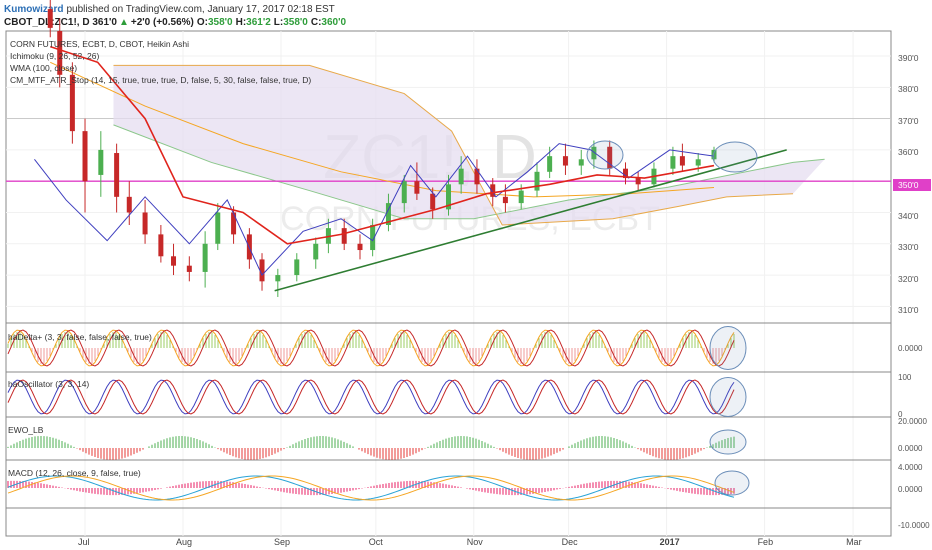 The height and width of the screenshot is (550, 932). What do you see at coordinates (74, 473) in the screenshot?
I see `macd-title: MACD (12, 26, close, 9, false, true)` at bounding box center [74, 473].